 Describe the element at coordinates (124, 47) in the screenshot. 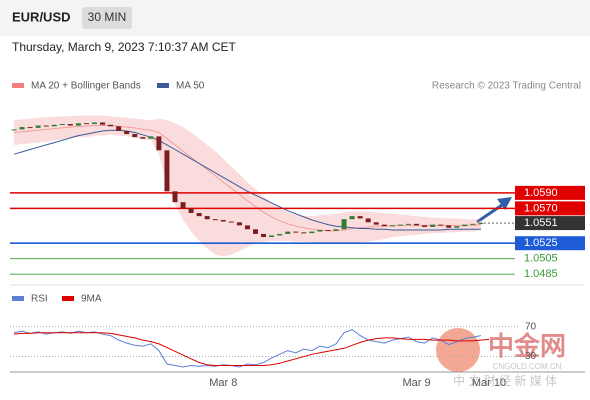

I see `date: Thursday, March 9, 2023 7:10:37 AM CET` at that location.